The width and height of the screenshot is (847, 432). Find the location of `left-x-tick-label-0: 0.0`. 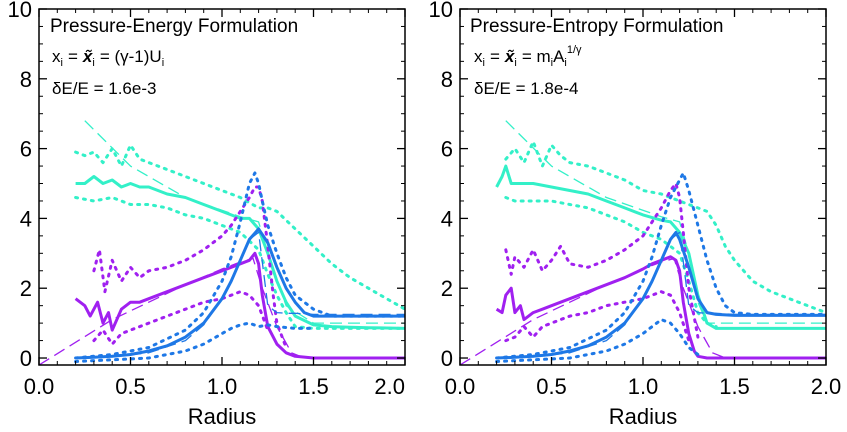

left-x-tick-label-0: 0.0 is located at coordinates (39, 386).